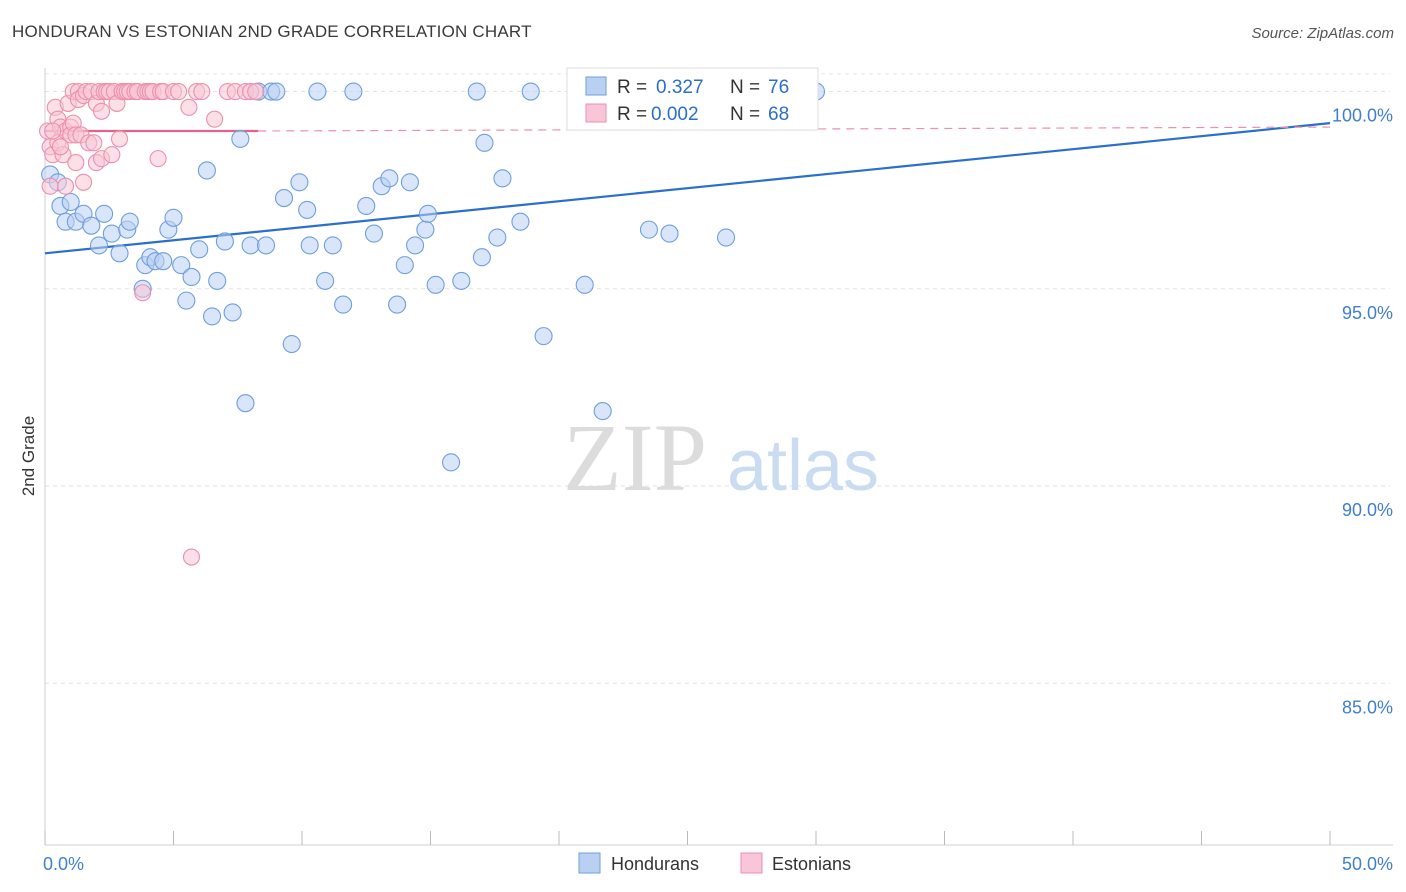  Describe the element at coordinates (1367, 510) in the screenshot. I see `y-tick-label: 90.0%` at that location.